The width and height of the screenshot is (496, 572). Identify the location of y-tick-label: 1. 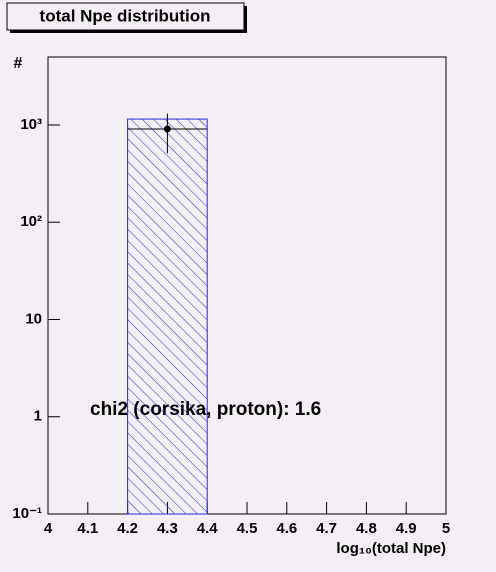
(38, 416).